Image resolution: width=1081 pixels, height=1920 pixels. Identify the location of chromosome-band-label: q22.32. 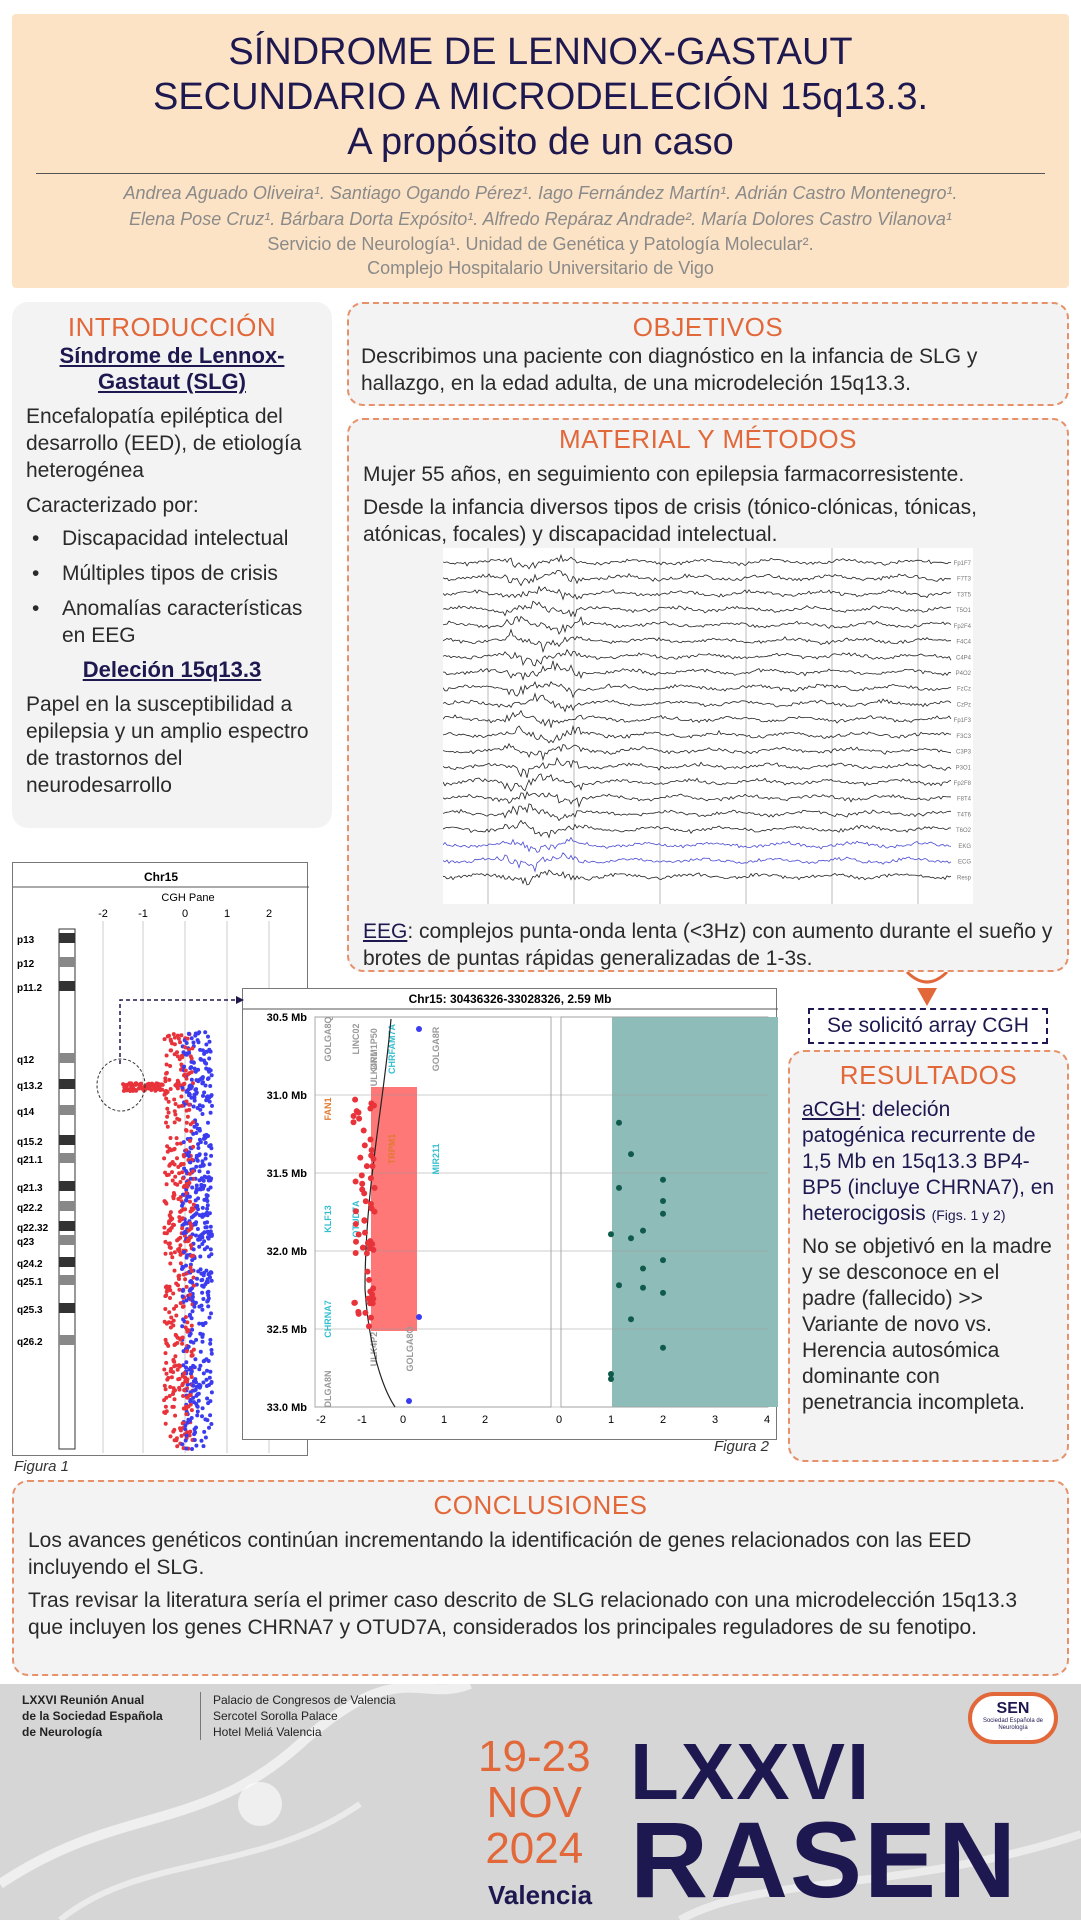
(33, 1228).